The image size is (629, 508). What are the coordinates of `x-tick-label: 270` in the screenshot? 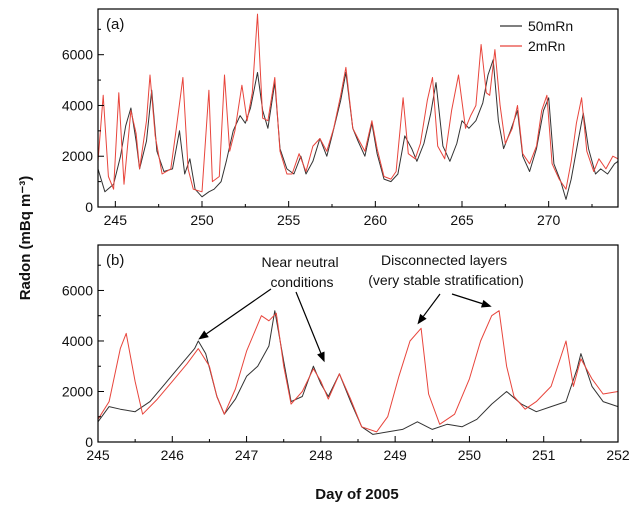 It's located at (549, 220).